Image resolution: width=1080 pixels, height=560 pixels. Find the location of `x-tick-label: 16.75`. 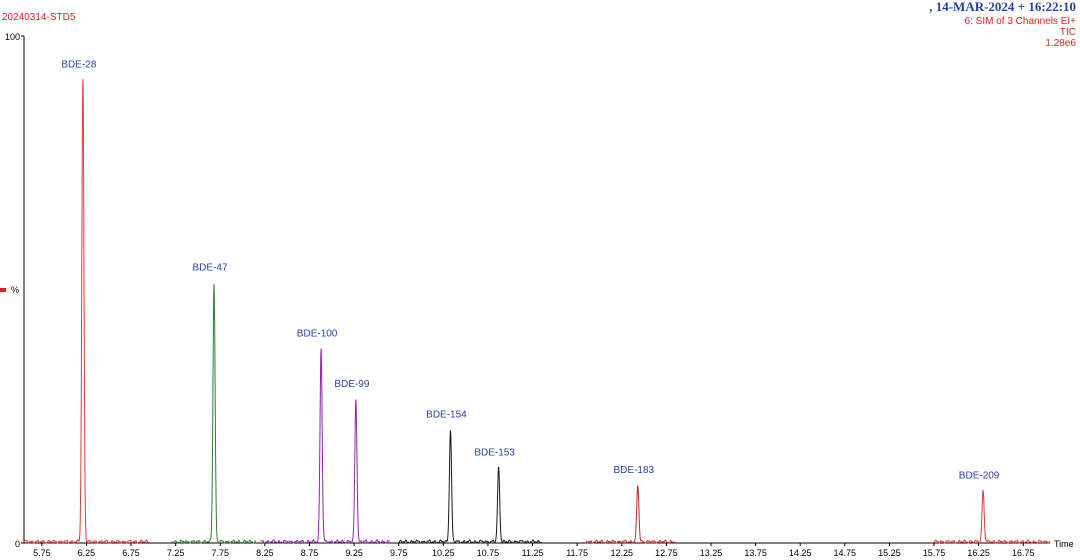

x-tick-label: 16.75 is located at coordinates (1023, 553).